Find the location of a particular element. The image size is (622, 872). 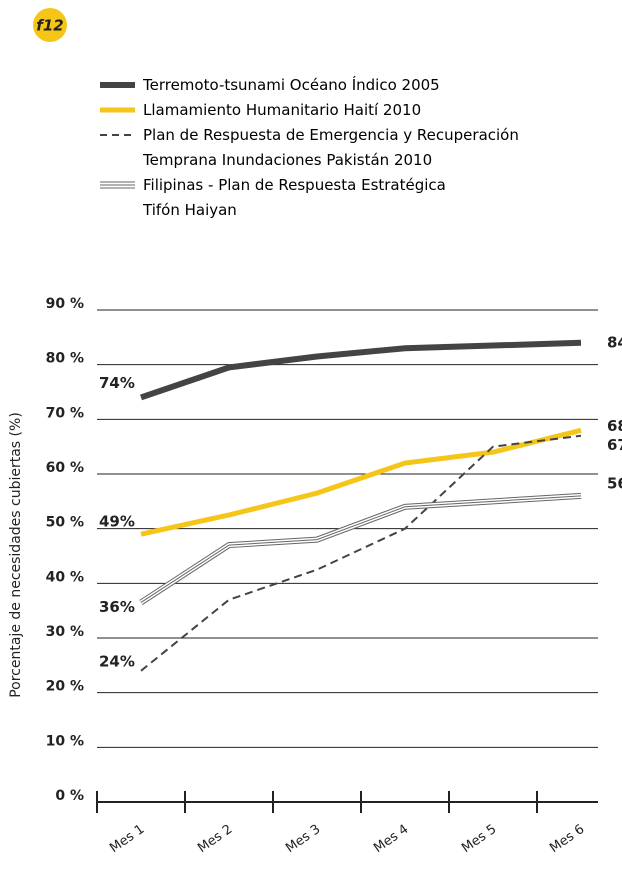

data-label: 49% is located at coordinates (117, 522).